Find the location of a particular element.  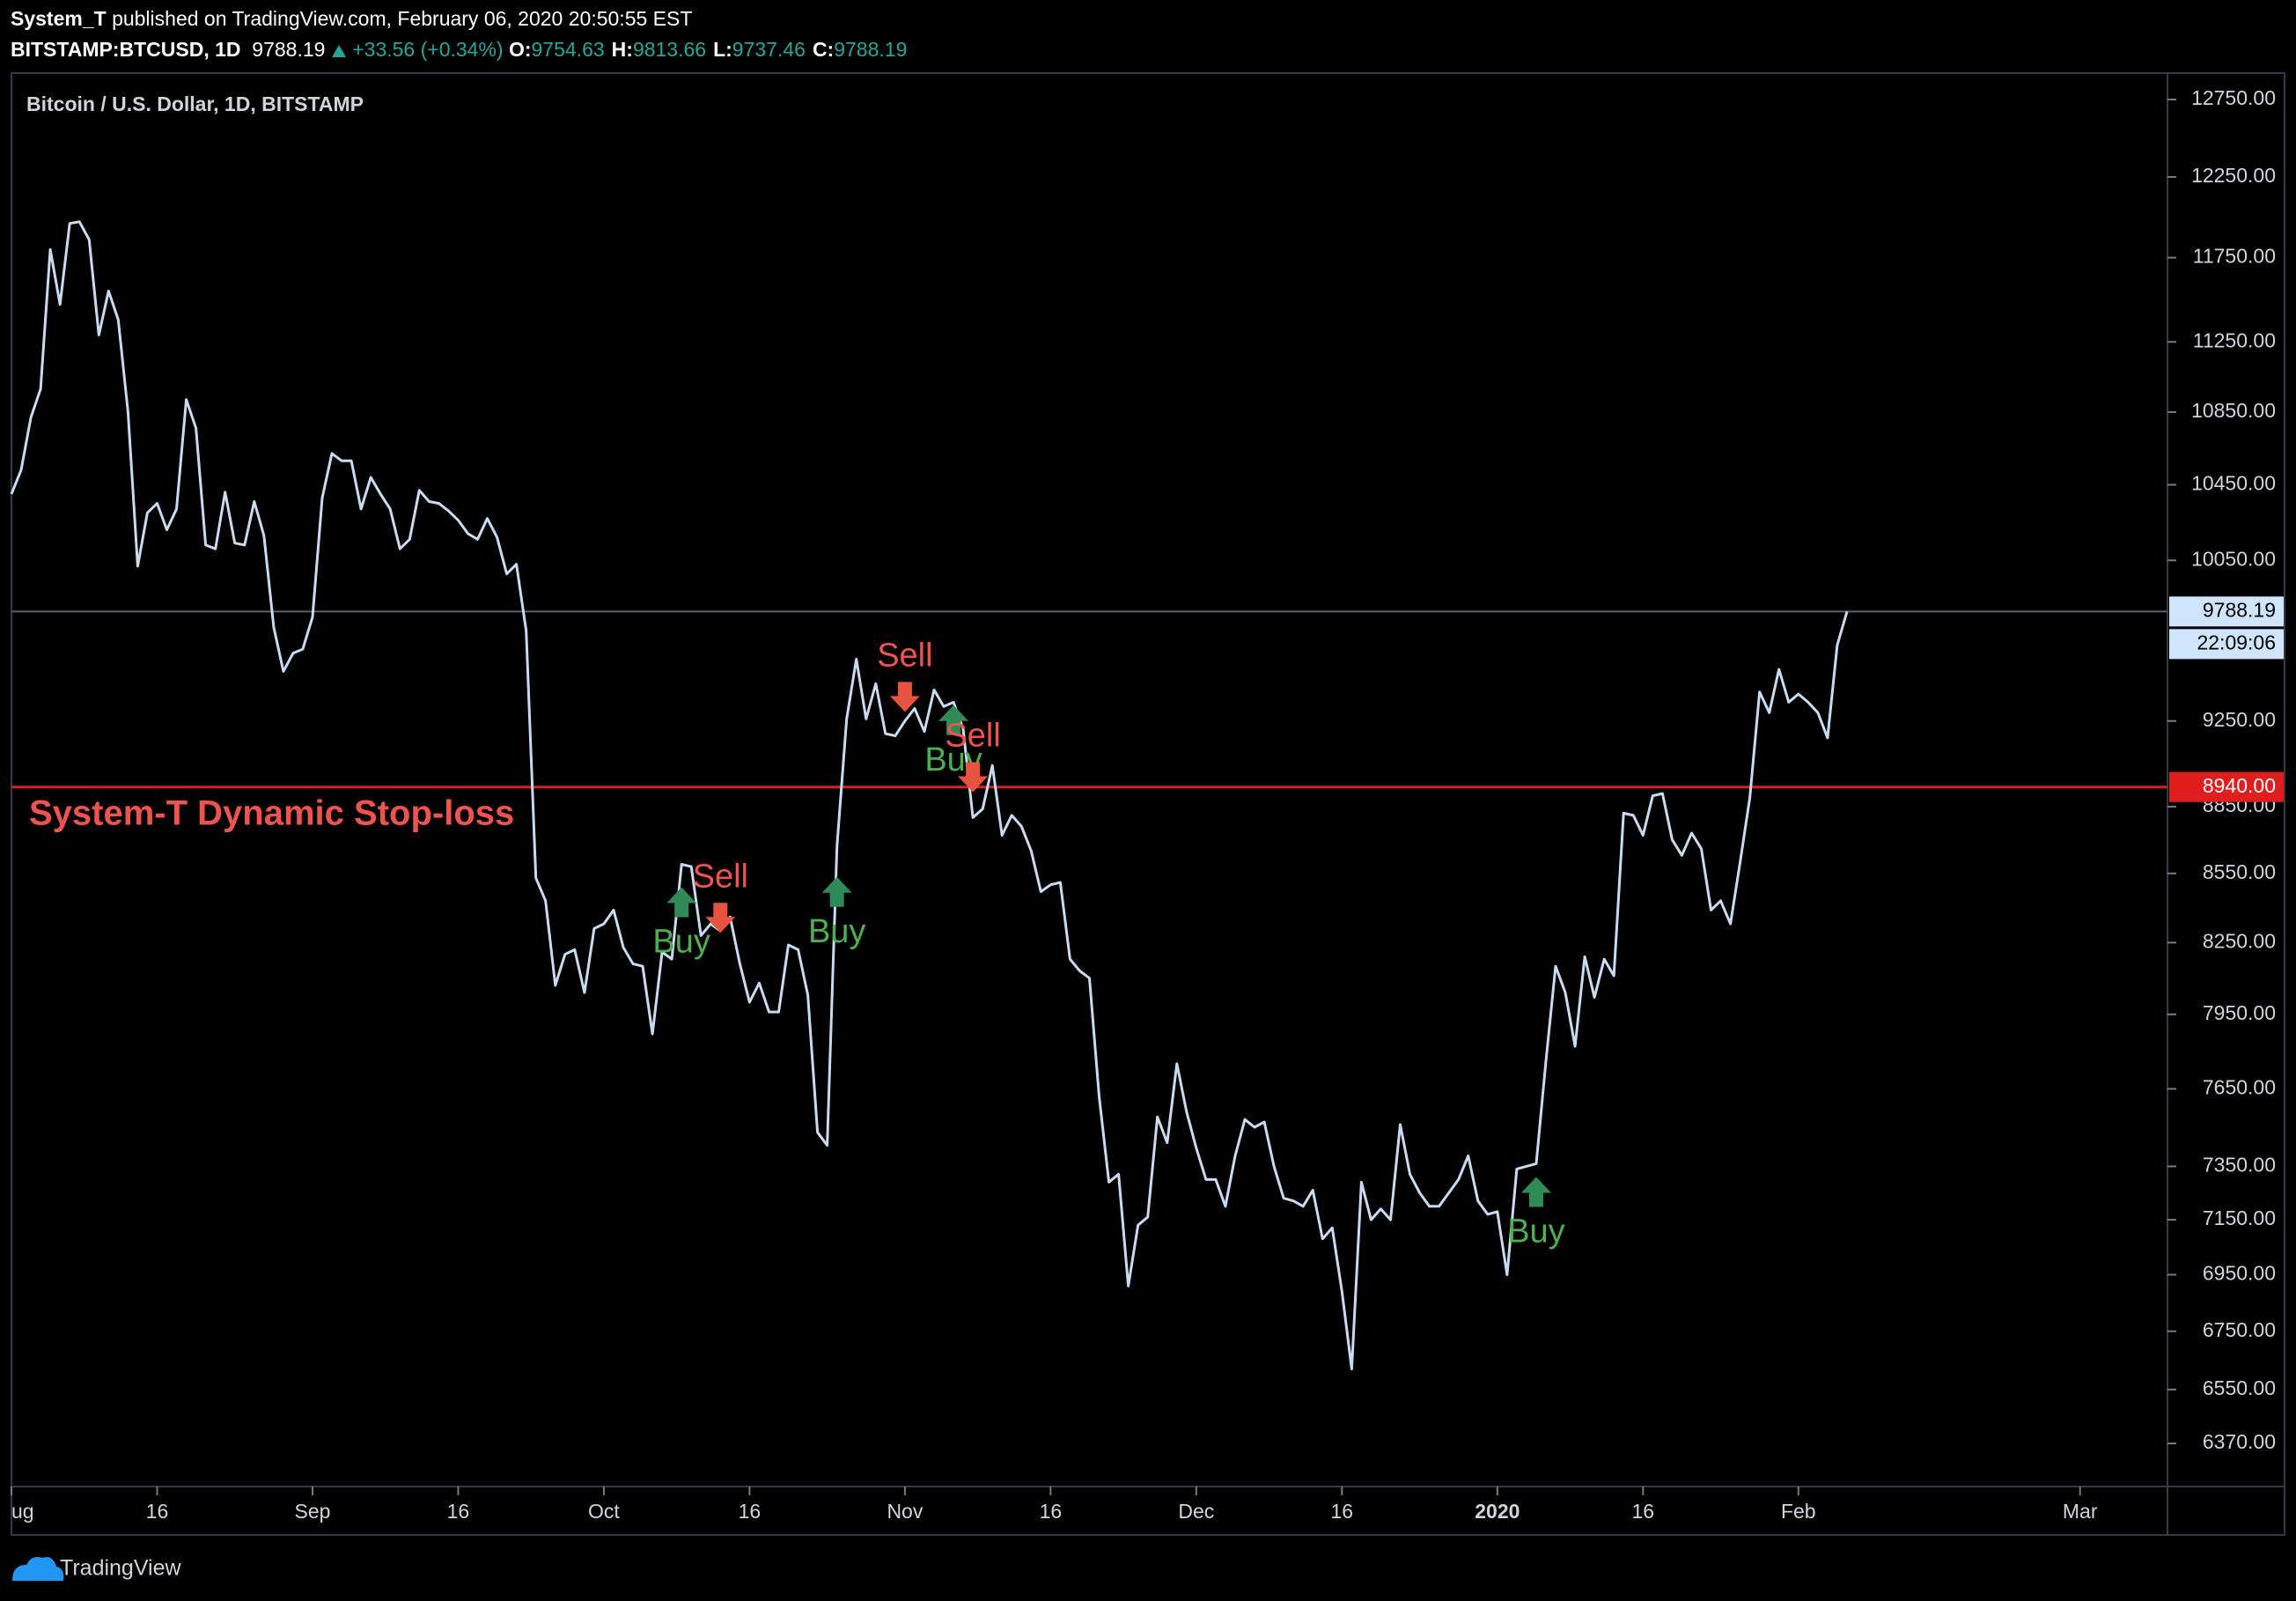

countdown-label: 22:09:06 is located at coordinates (2236, 642).